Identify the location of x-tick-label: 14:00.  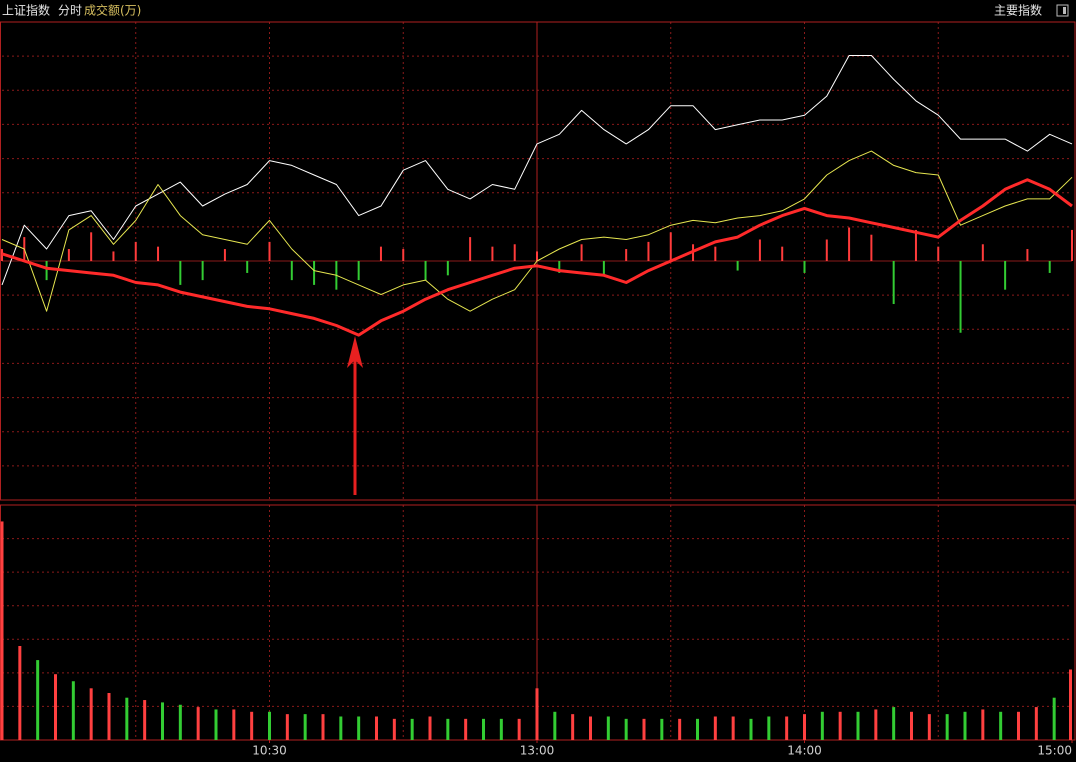
(804, 751).